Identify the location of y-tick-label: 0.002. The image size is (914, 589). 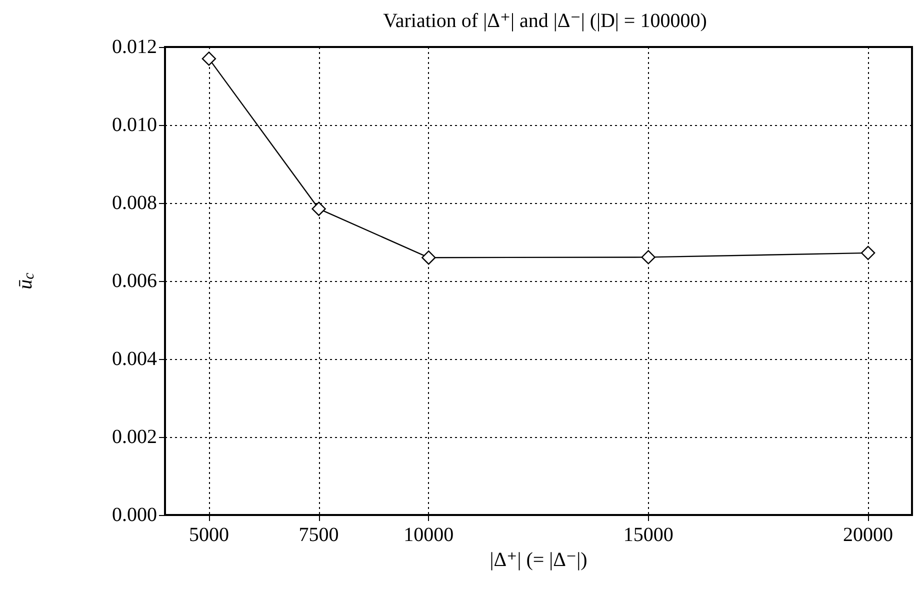
(134, 437).